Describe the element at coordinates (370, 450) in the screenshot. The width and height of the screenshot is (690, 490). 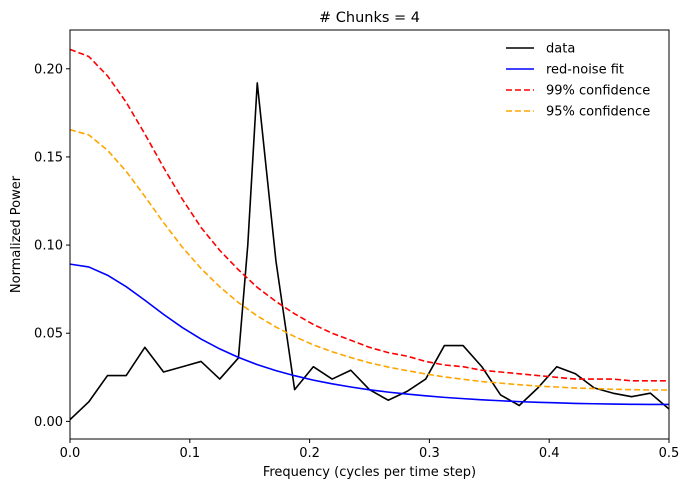
I see `x-axis-ticks: 0.0 0.1 0.2 0.3 0.4 0.5` at that location.